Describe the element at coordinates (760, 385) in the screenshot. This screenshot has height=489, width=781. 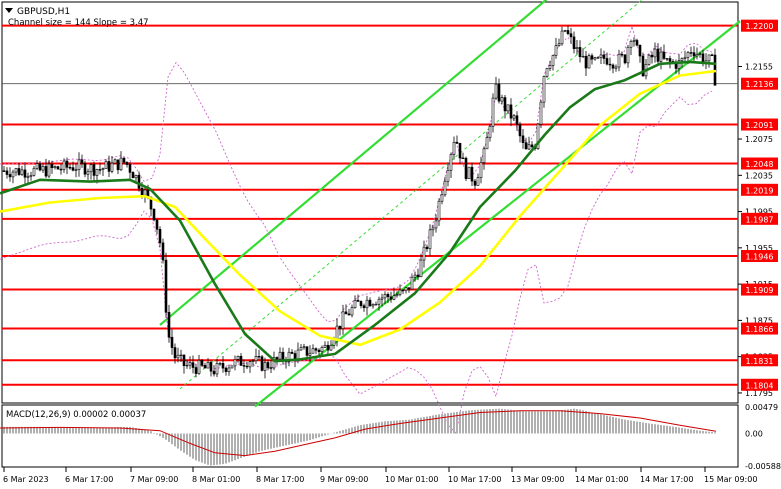
I see `level-label: 1.1804` at that location.